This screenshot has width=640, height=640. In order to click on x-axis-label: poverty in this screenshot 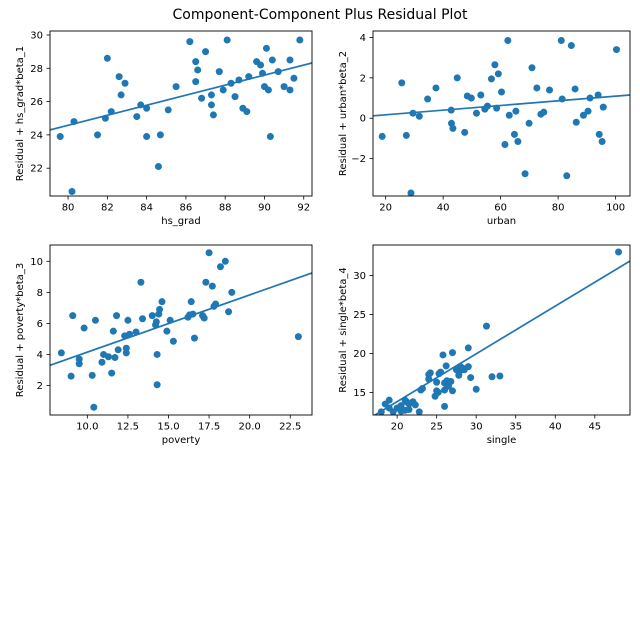, I will do `click(181, 440)`.